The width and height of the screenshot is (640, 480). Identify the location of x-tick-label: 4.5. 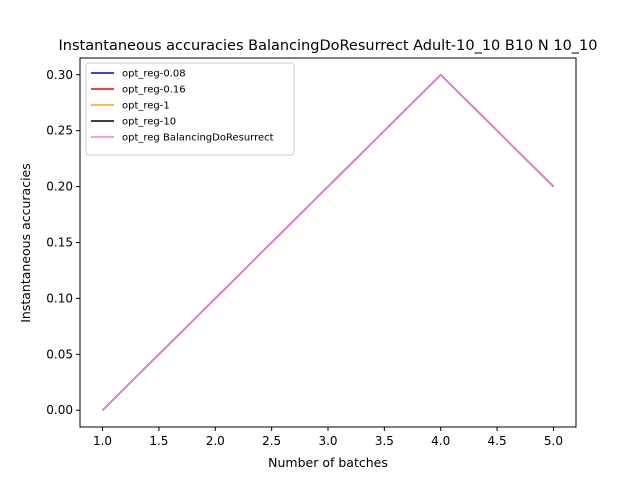
(497, 441).